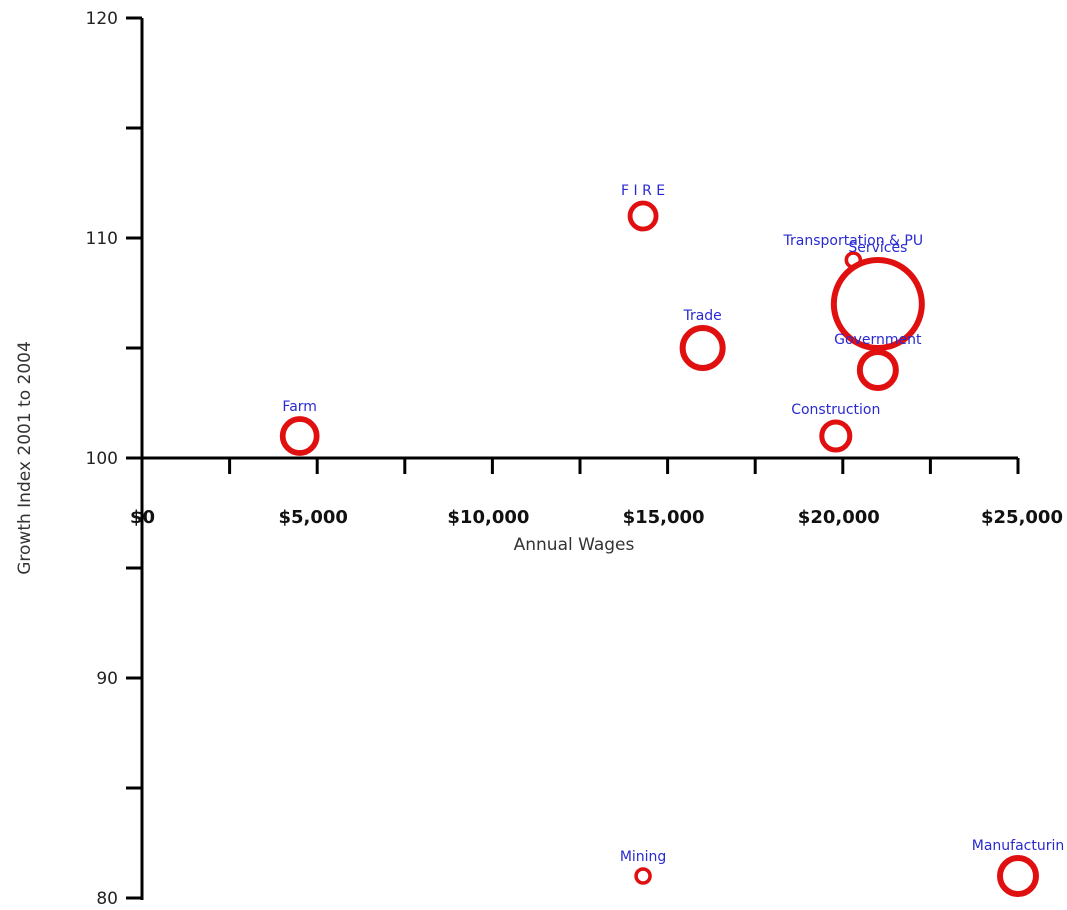 The image size is (1067, 910). Describe the element at coordinates (664, 517) in the screenshot. I see `x-tick-label: $15,000` at that location.